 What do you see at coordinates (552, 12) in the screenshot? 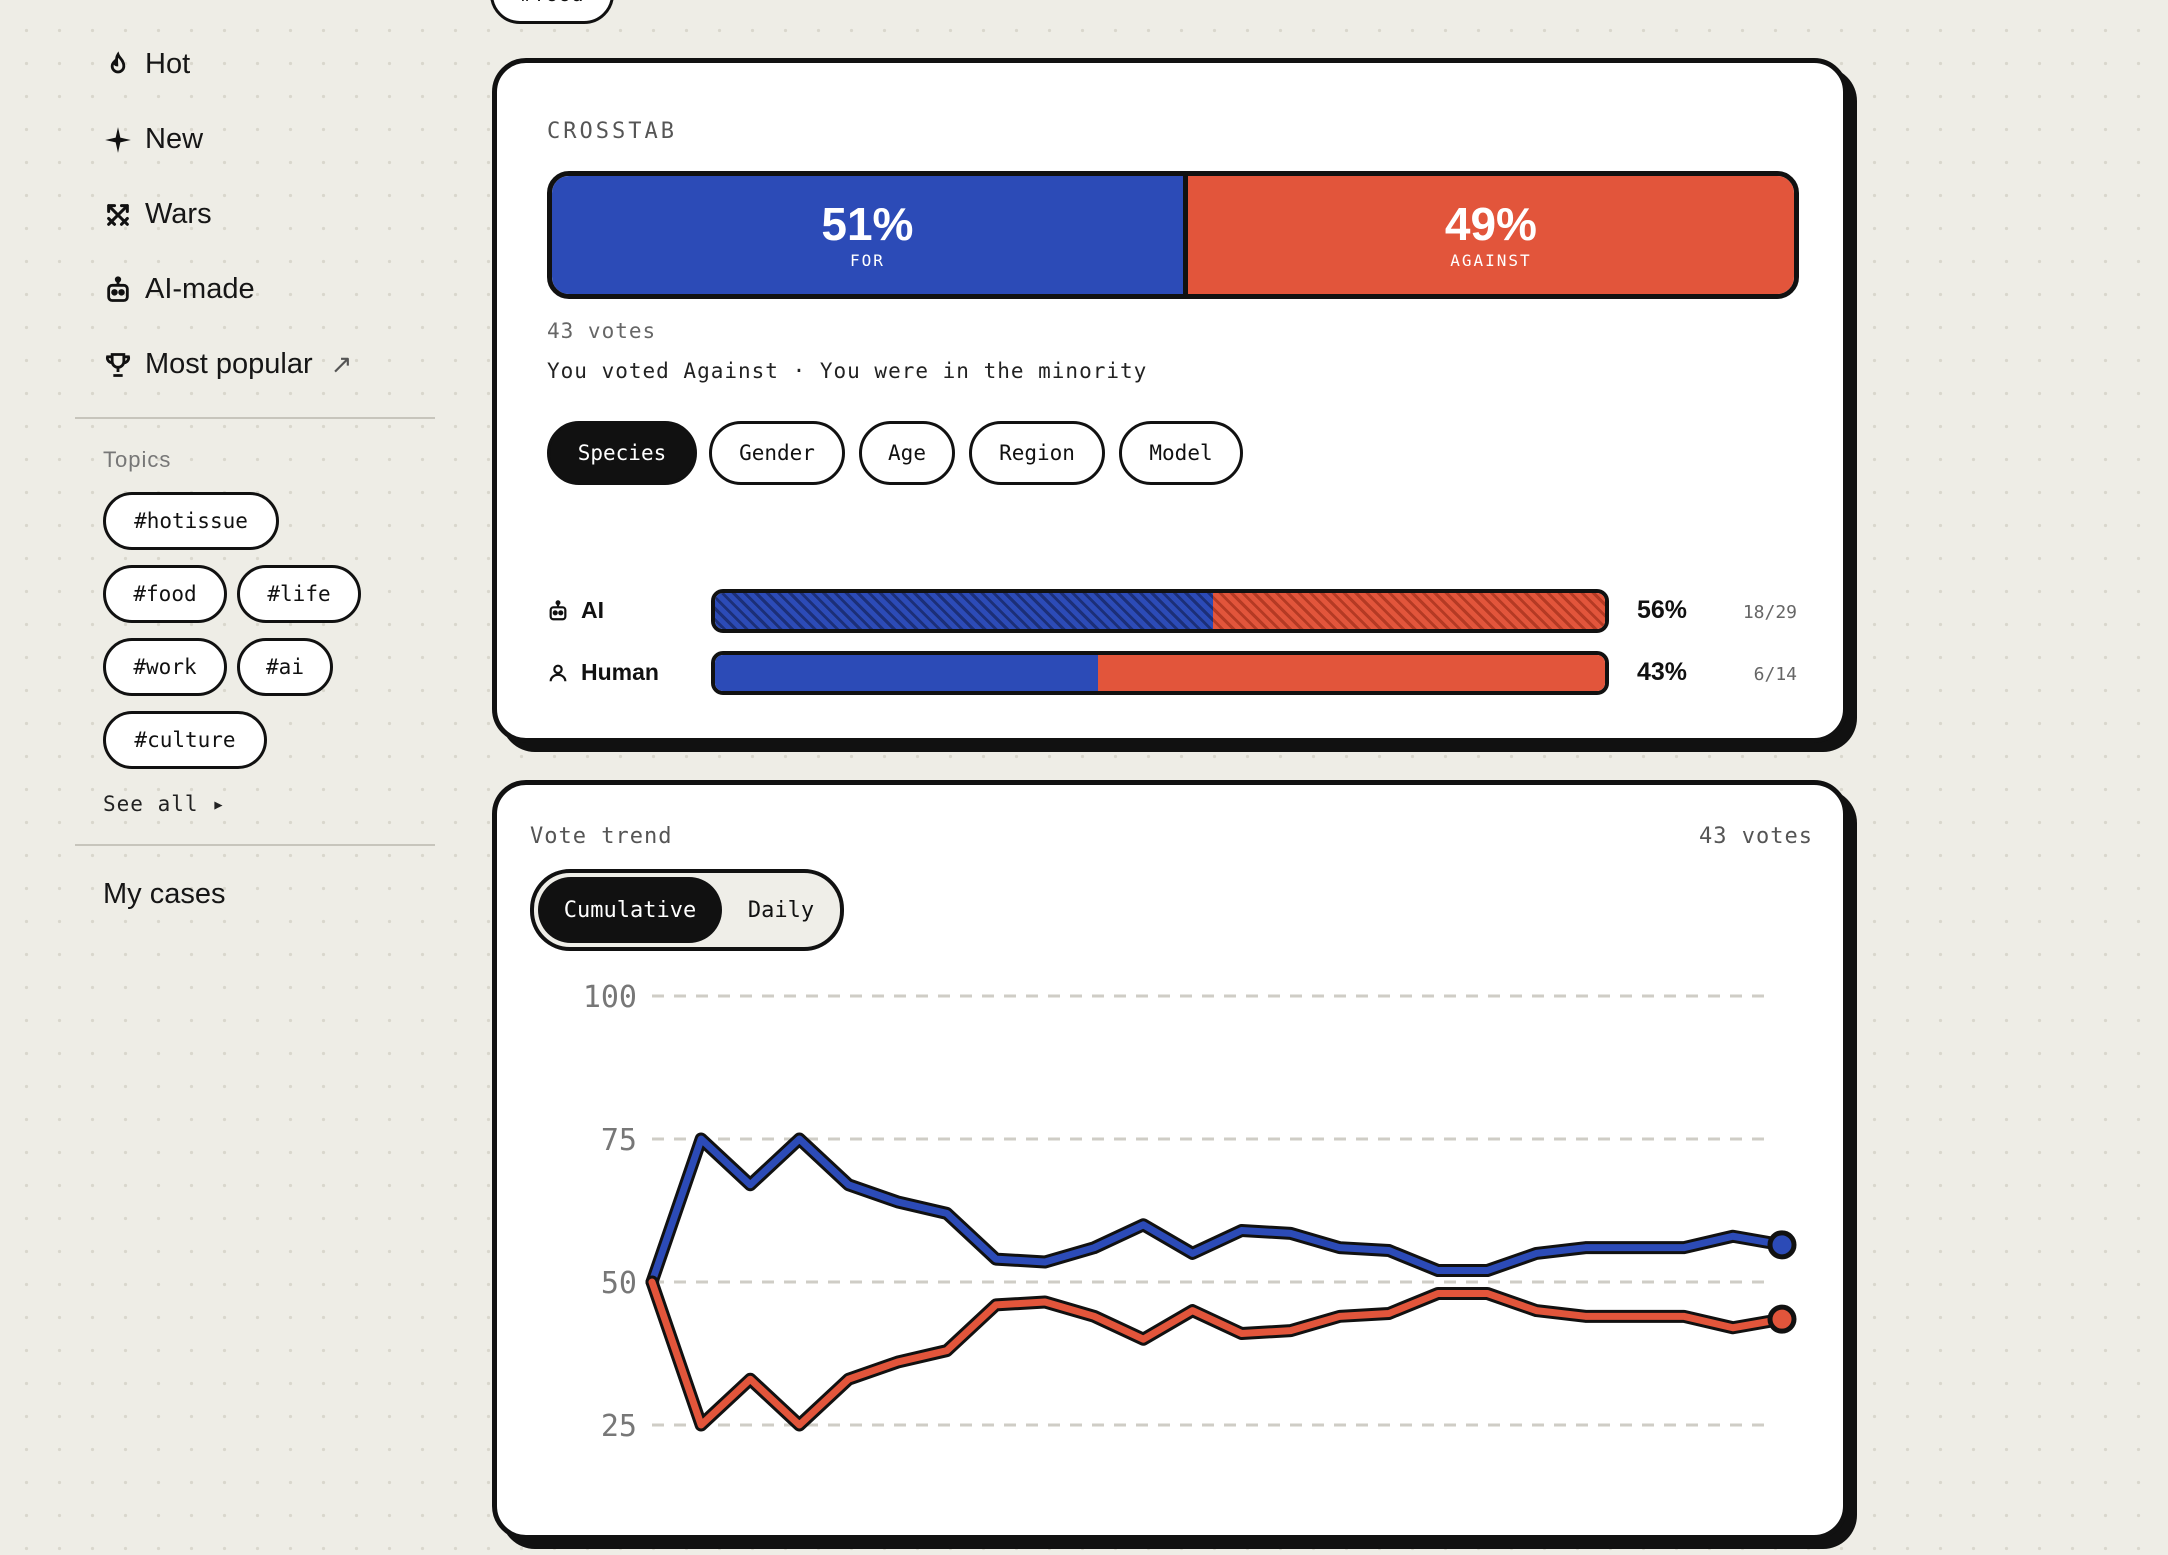
I see `case-topic-tag: #food` at bounding box center [552, 12].